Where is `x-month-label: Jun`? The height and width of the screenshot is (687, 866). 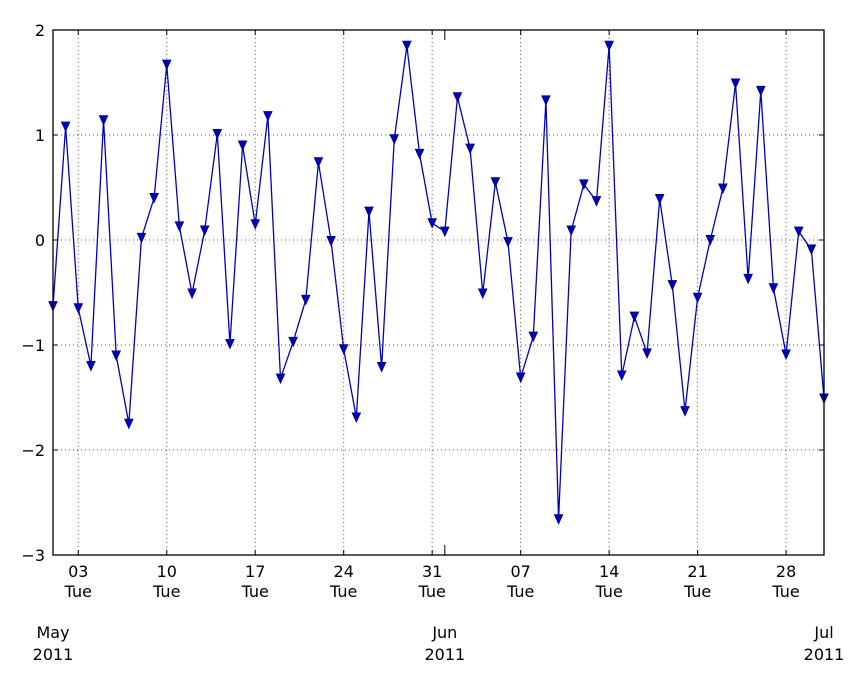
x-month-label: Jun is located at coordinates (444, 632).